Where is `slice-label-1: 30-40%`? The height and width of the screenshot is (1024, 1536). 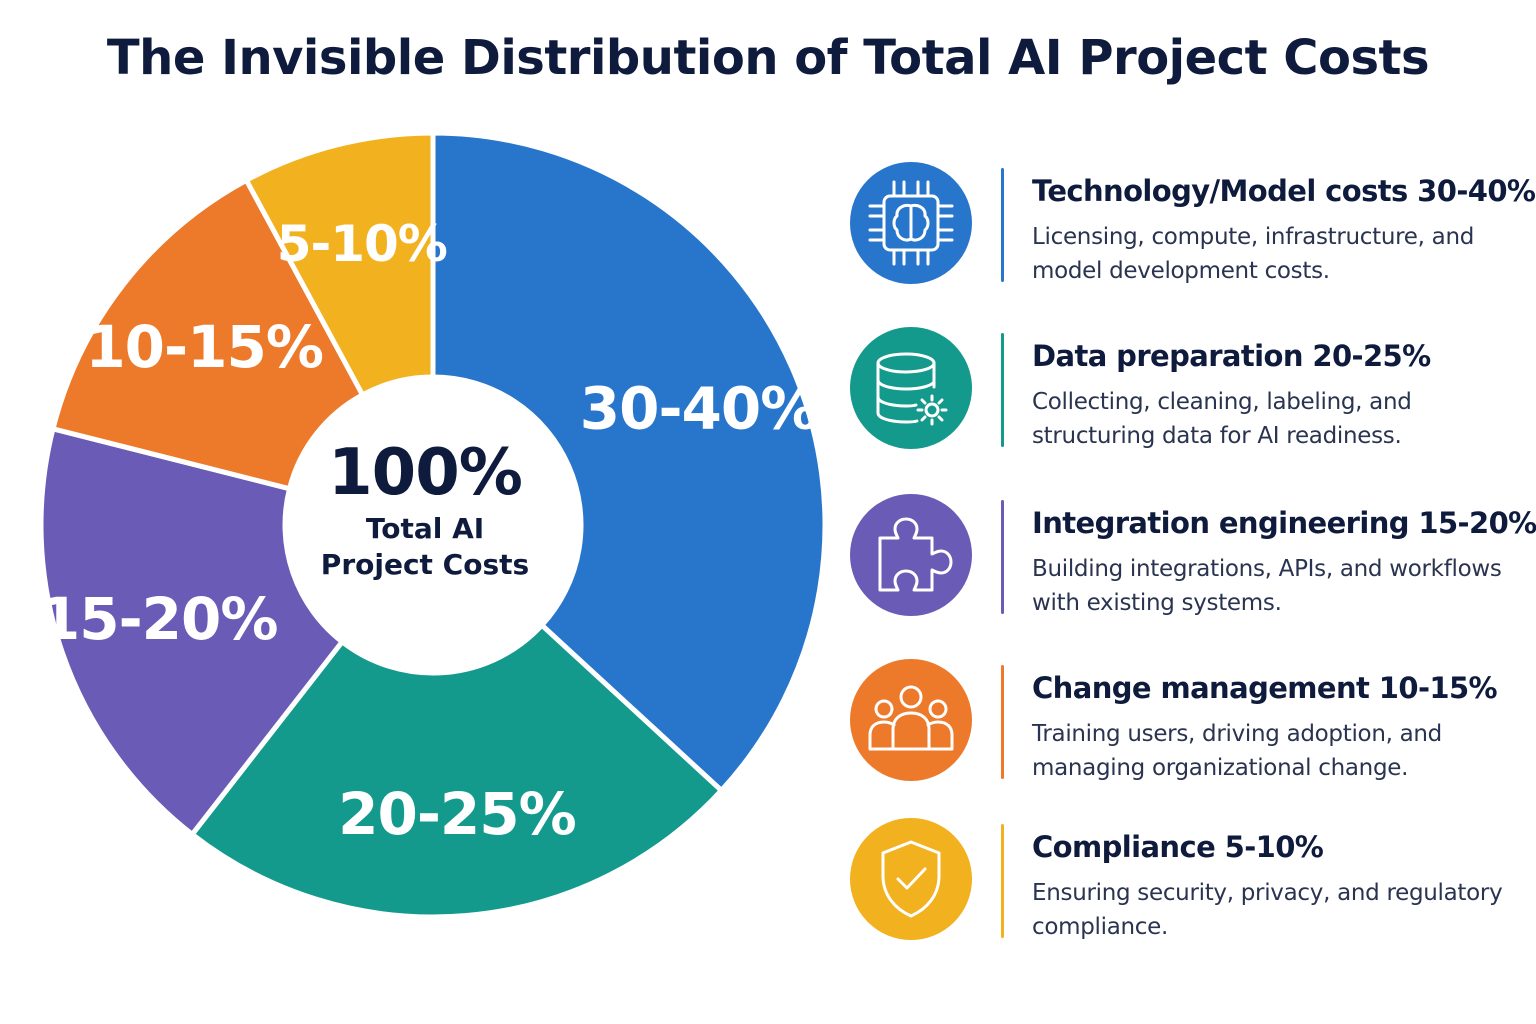
slice-label-1: 30-40% is located at coordinates (699, 409).